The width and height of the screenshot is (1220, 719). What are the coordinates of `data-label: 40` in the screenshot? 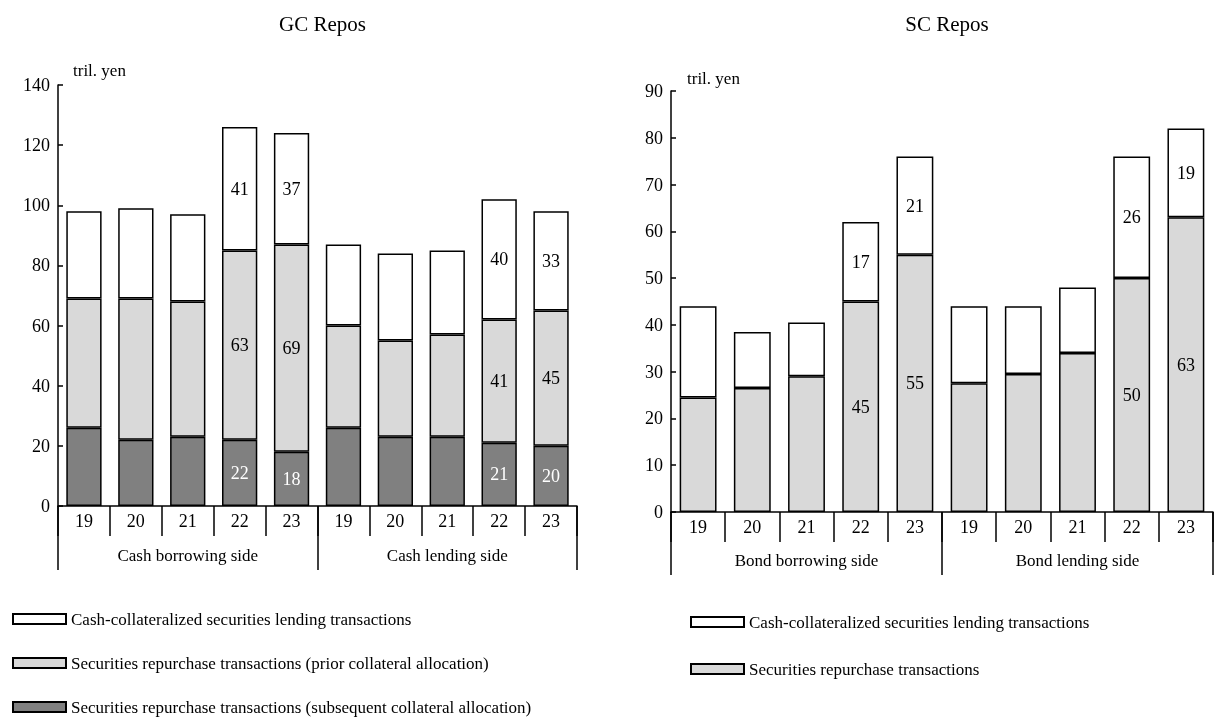 It's located at (499, 259).